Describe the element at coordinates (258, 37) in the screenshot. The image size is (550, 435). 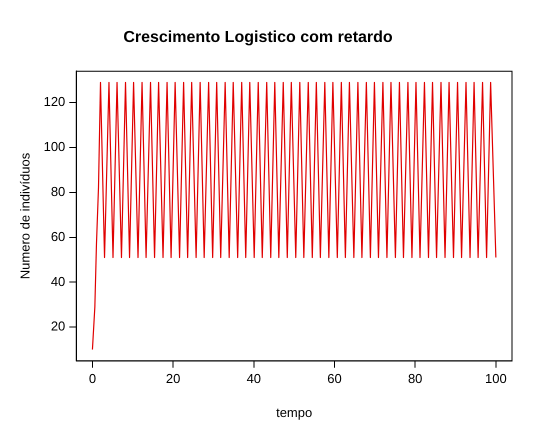
I see `chart-title: Crescimento Logistico com retardo` at that location.